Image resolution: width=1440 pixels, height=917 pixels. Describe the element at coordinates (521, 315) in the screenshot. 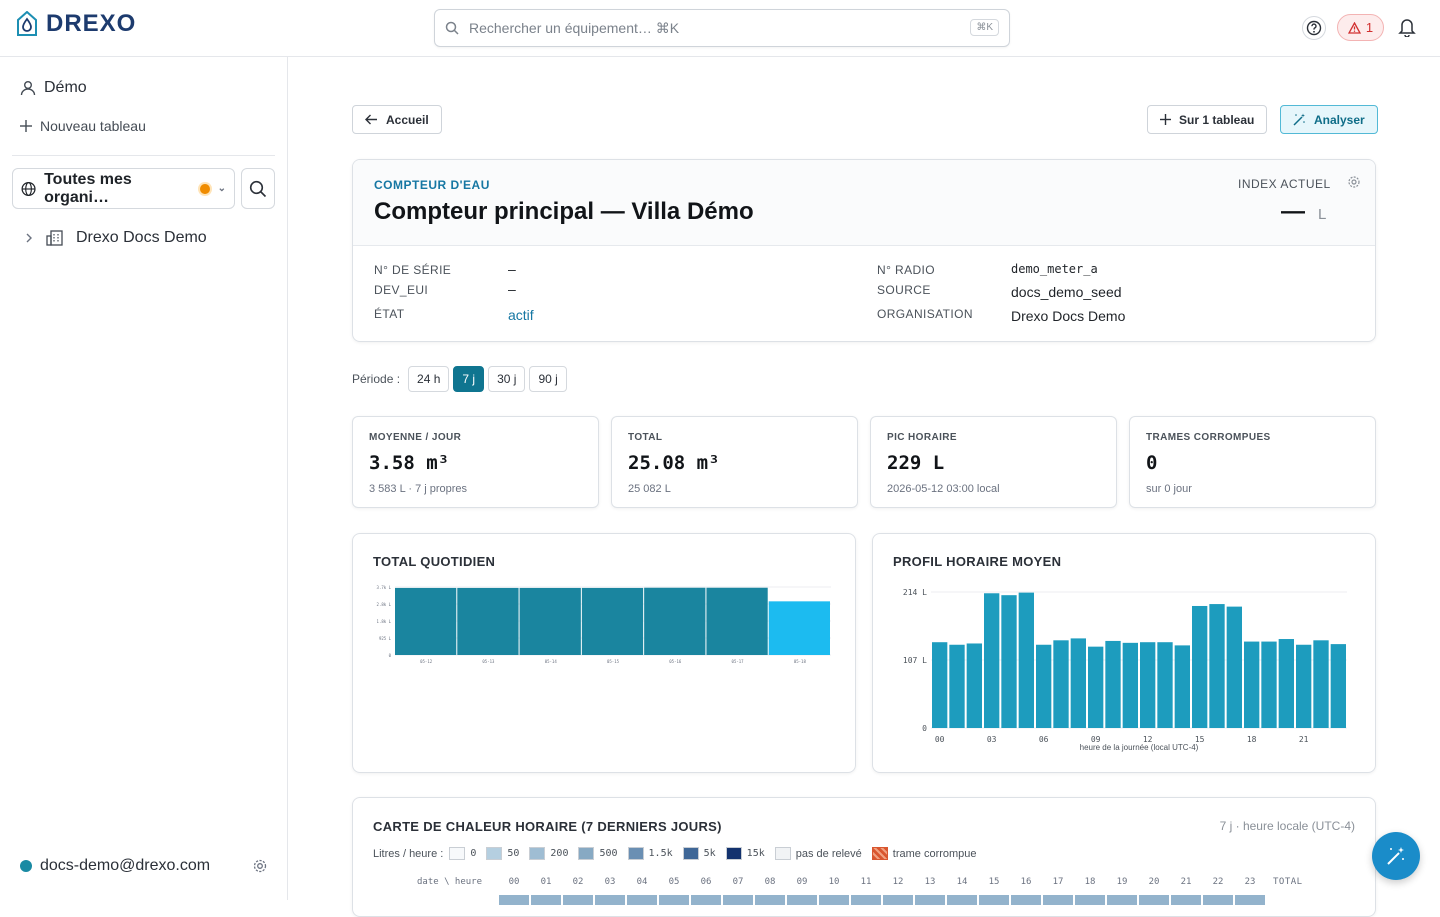

I see `state-value: actif` at that location.